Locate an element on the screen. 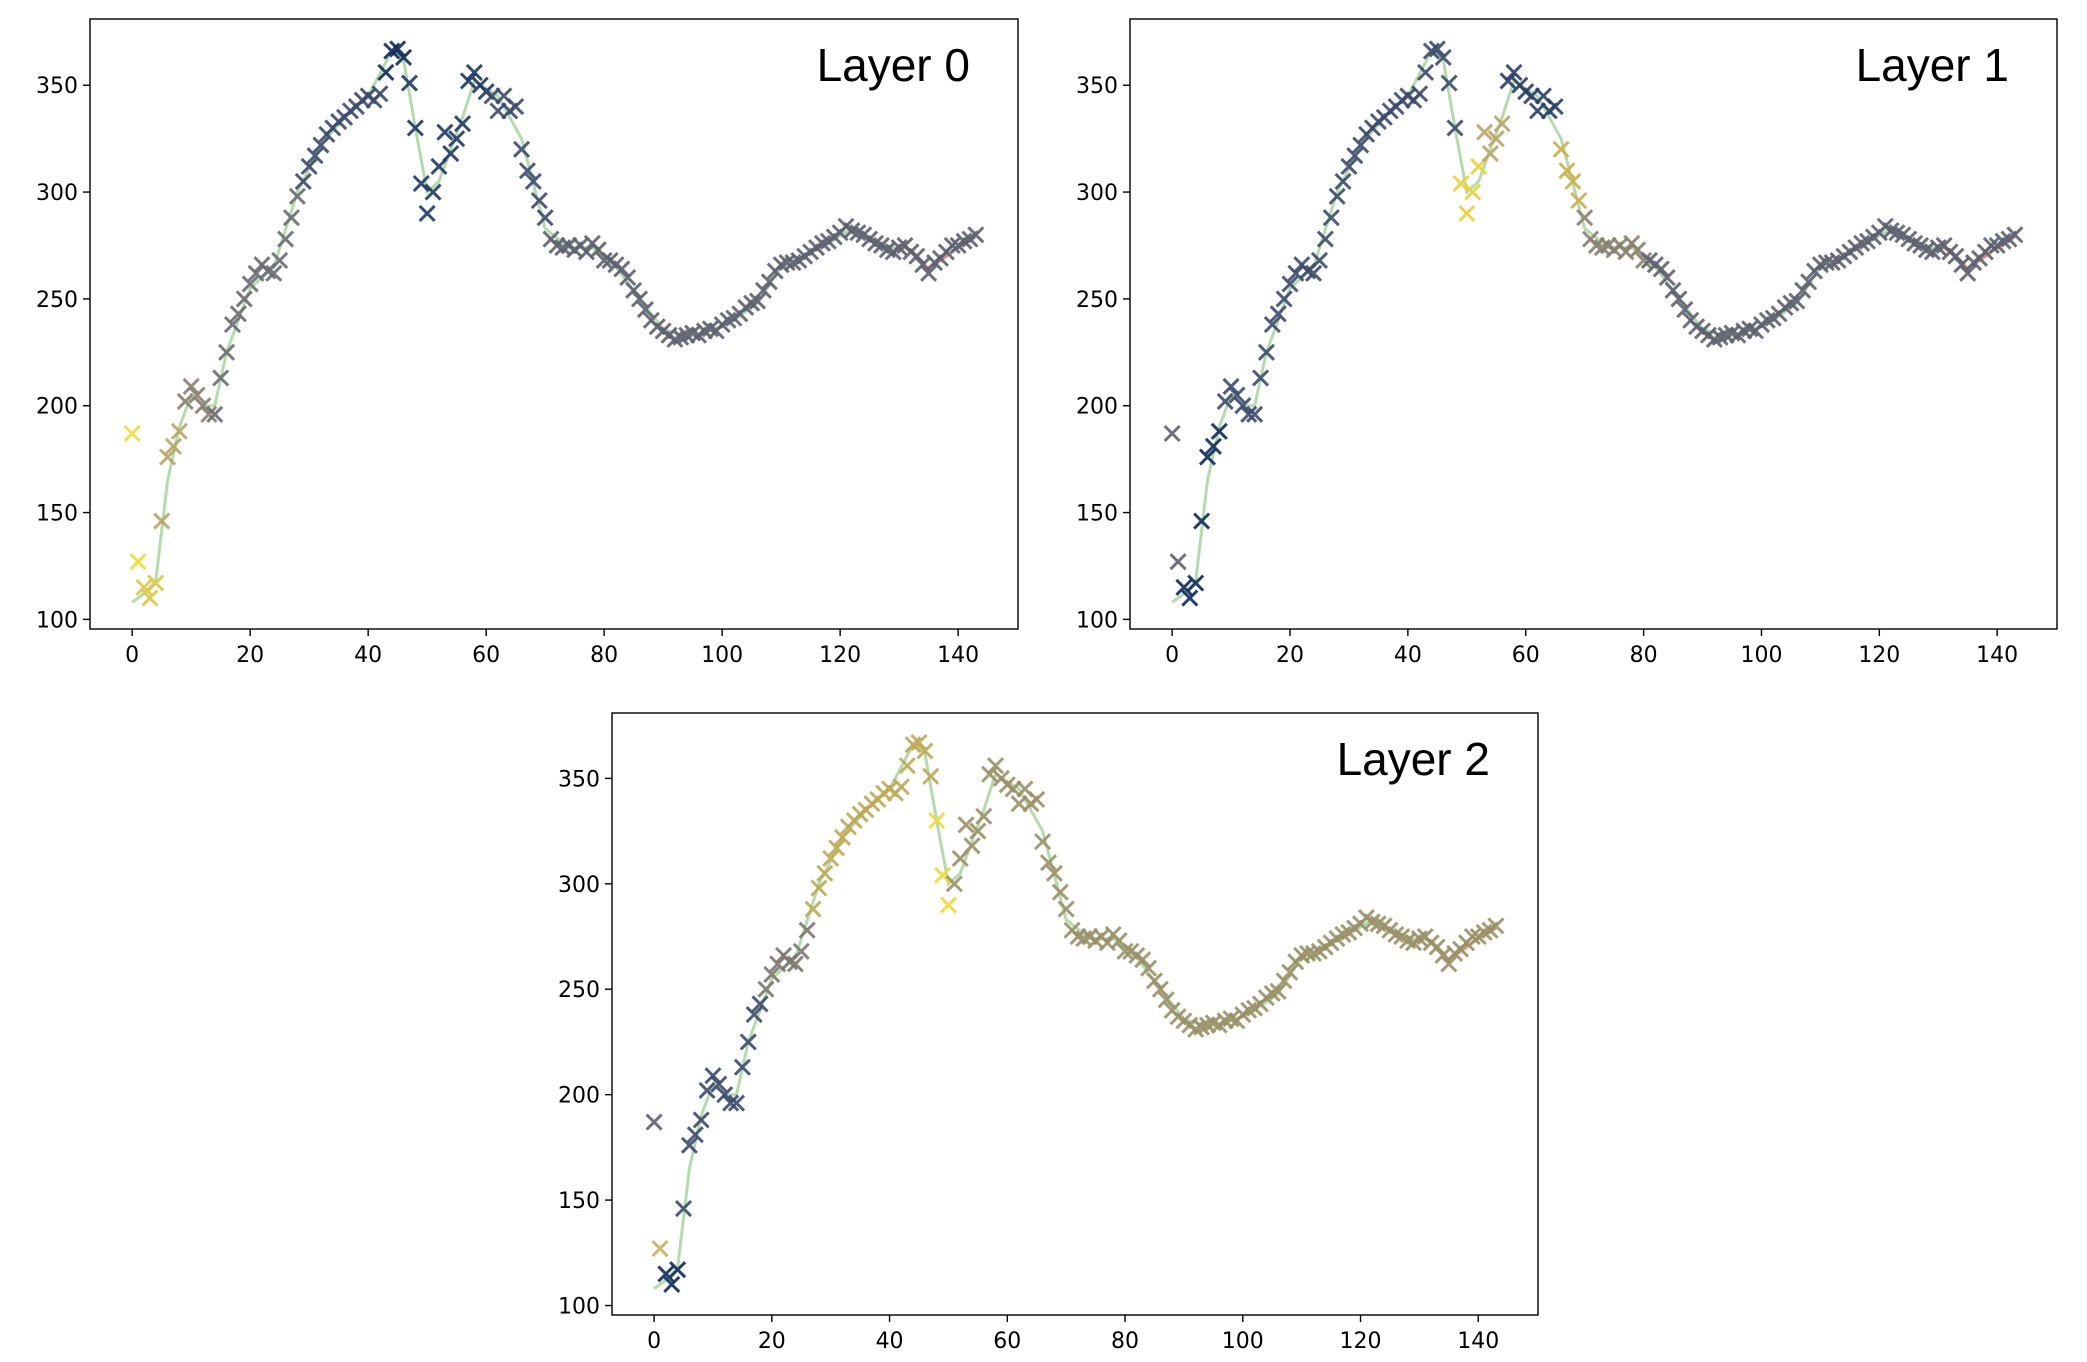  y-tick-label: 300 is located at coordinates (1097, 193).